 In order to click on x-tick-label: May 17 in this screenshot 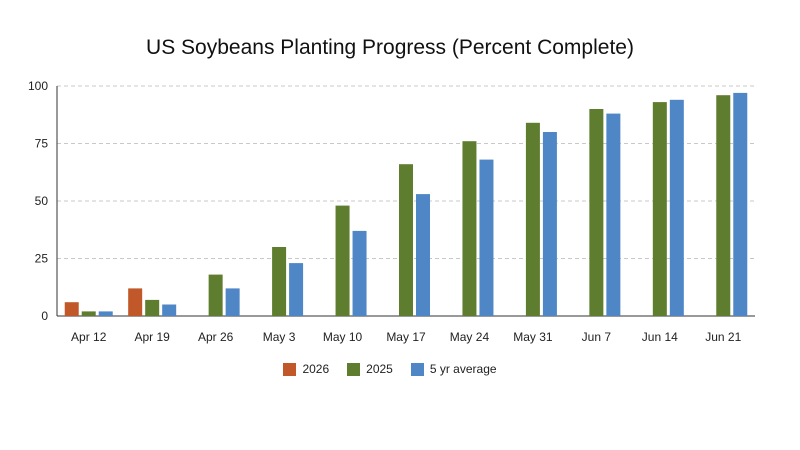, I will do `click(406, 337)`.